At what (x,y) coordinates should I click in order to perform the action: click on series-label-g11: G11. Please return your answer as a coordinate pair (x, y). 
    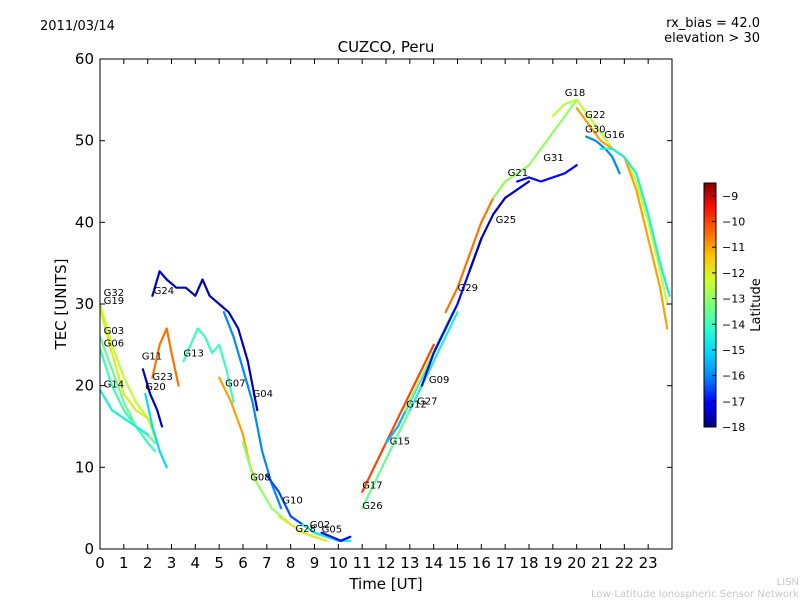
    Looking at the image, I should click on (152, 357).